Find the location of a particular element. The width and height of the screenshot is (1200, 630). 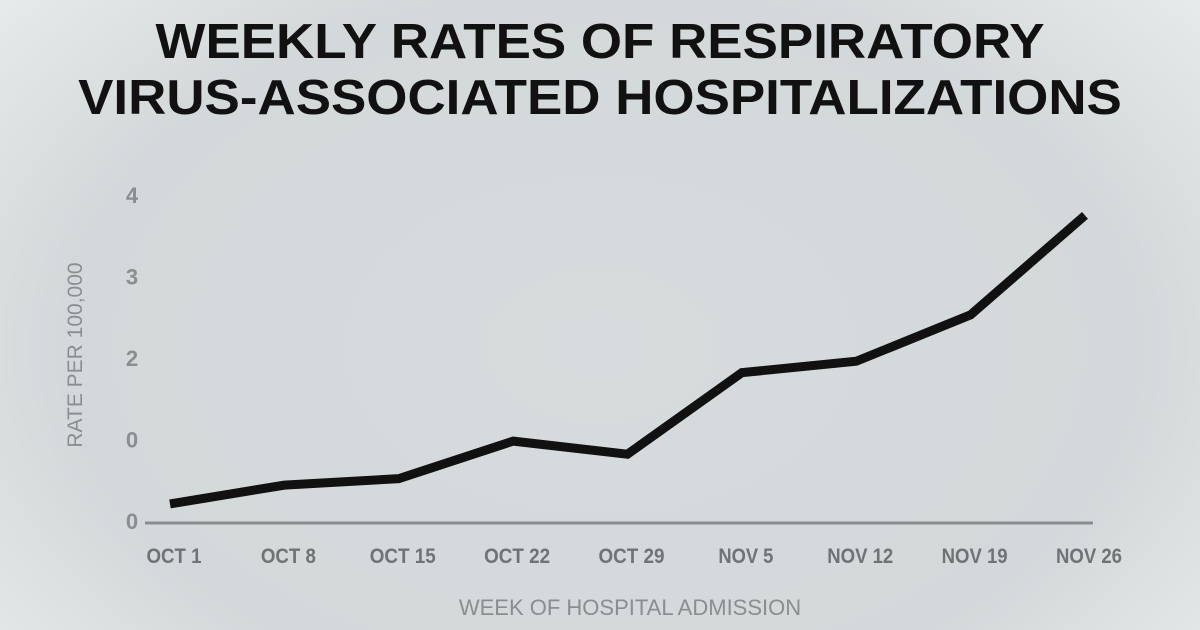

x-tick-label: OCT 8 is located at coordinates (288, 556).